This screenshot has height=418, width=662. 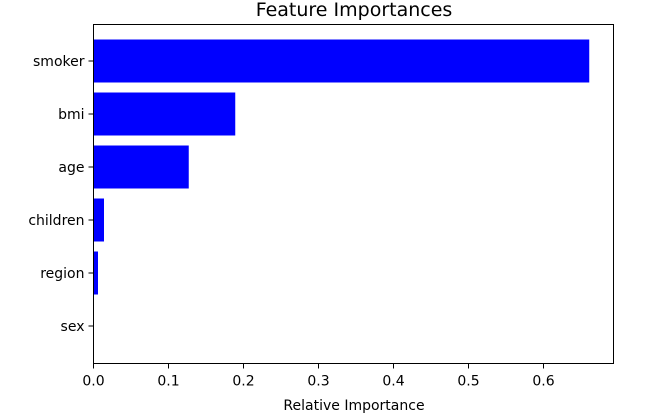 I want to click on bar-smoker, so click(x=341, y=61).